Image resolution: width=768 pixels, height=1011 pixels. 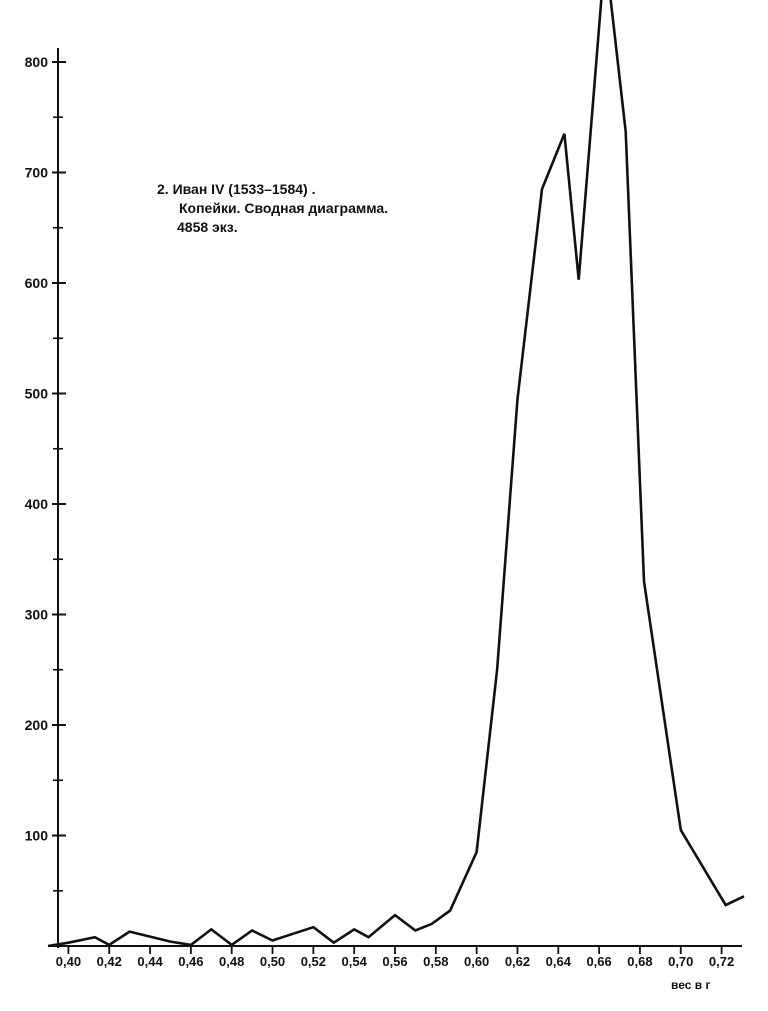 I want to click on x-tick-label: 0,70, so click(x=680, y=961).